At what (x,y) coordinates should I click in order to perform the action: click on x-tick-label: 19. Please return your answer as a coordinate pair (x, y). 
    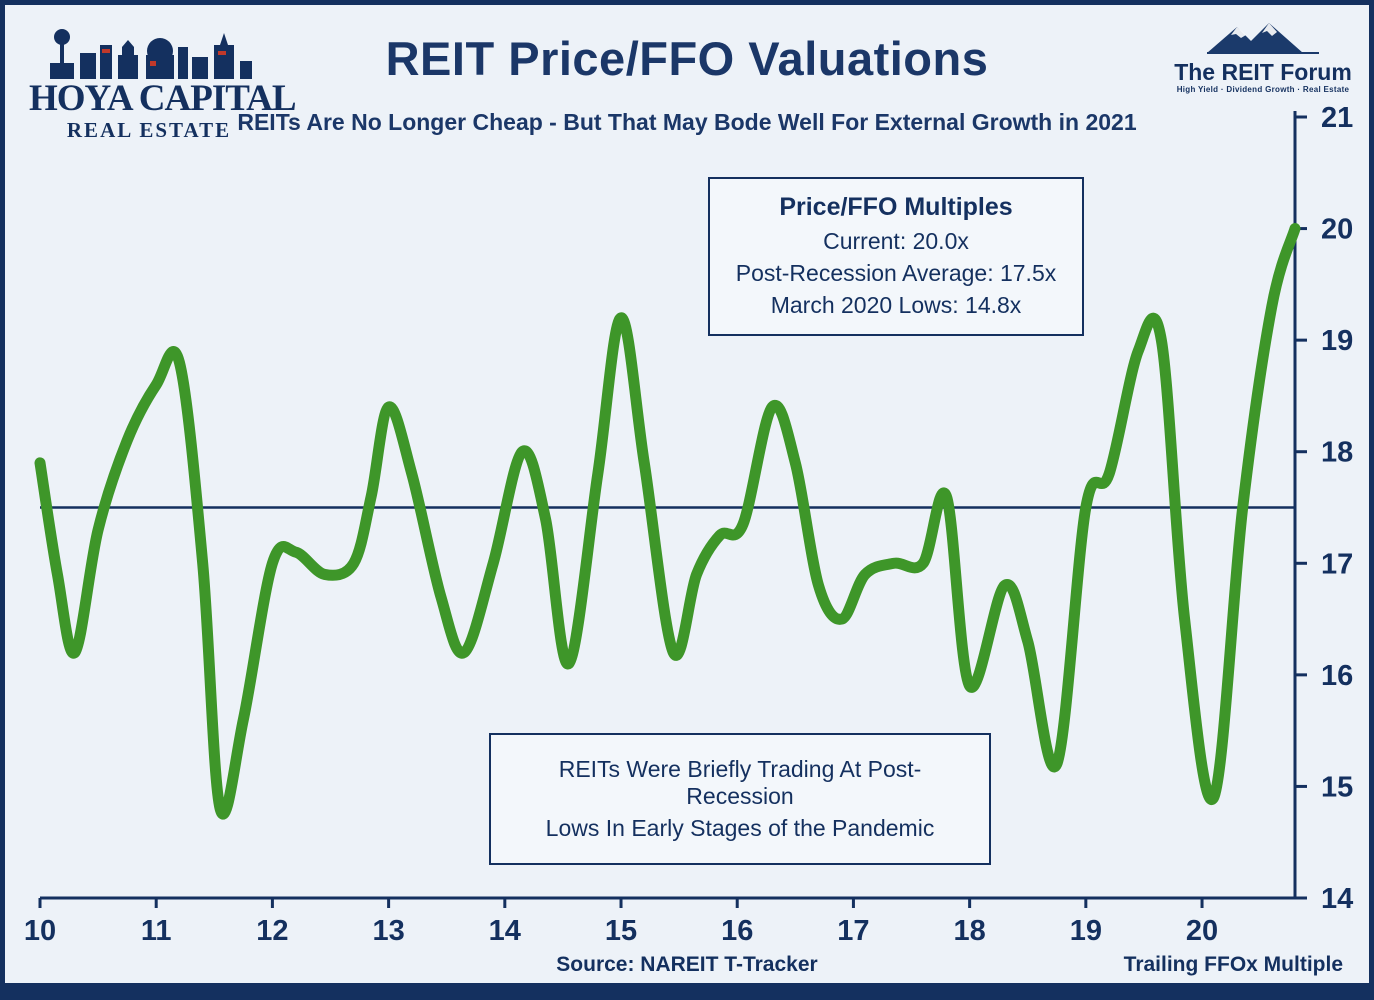
    Looking at the image, I should click on (1086, 931).